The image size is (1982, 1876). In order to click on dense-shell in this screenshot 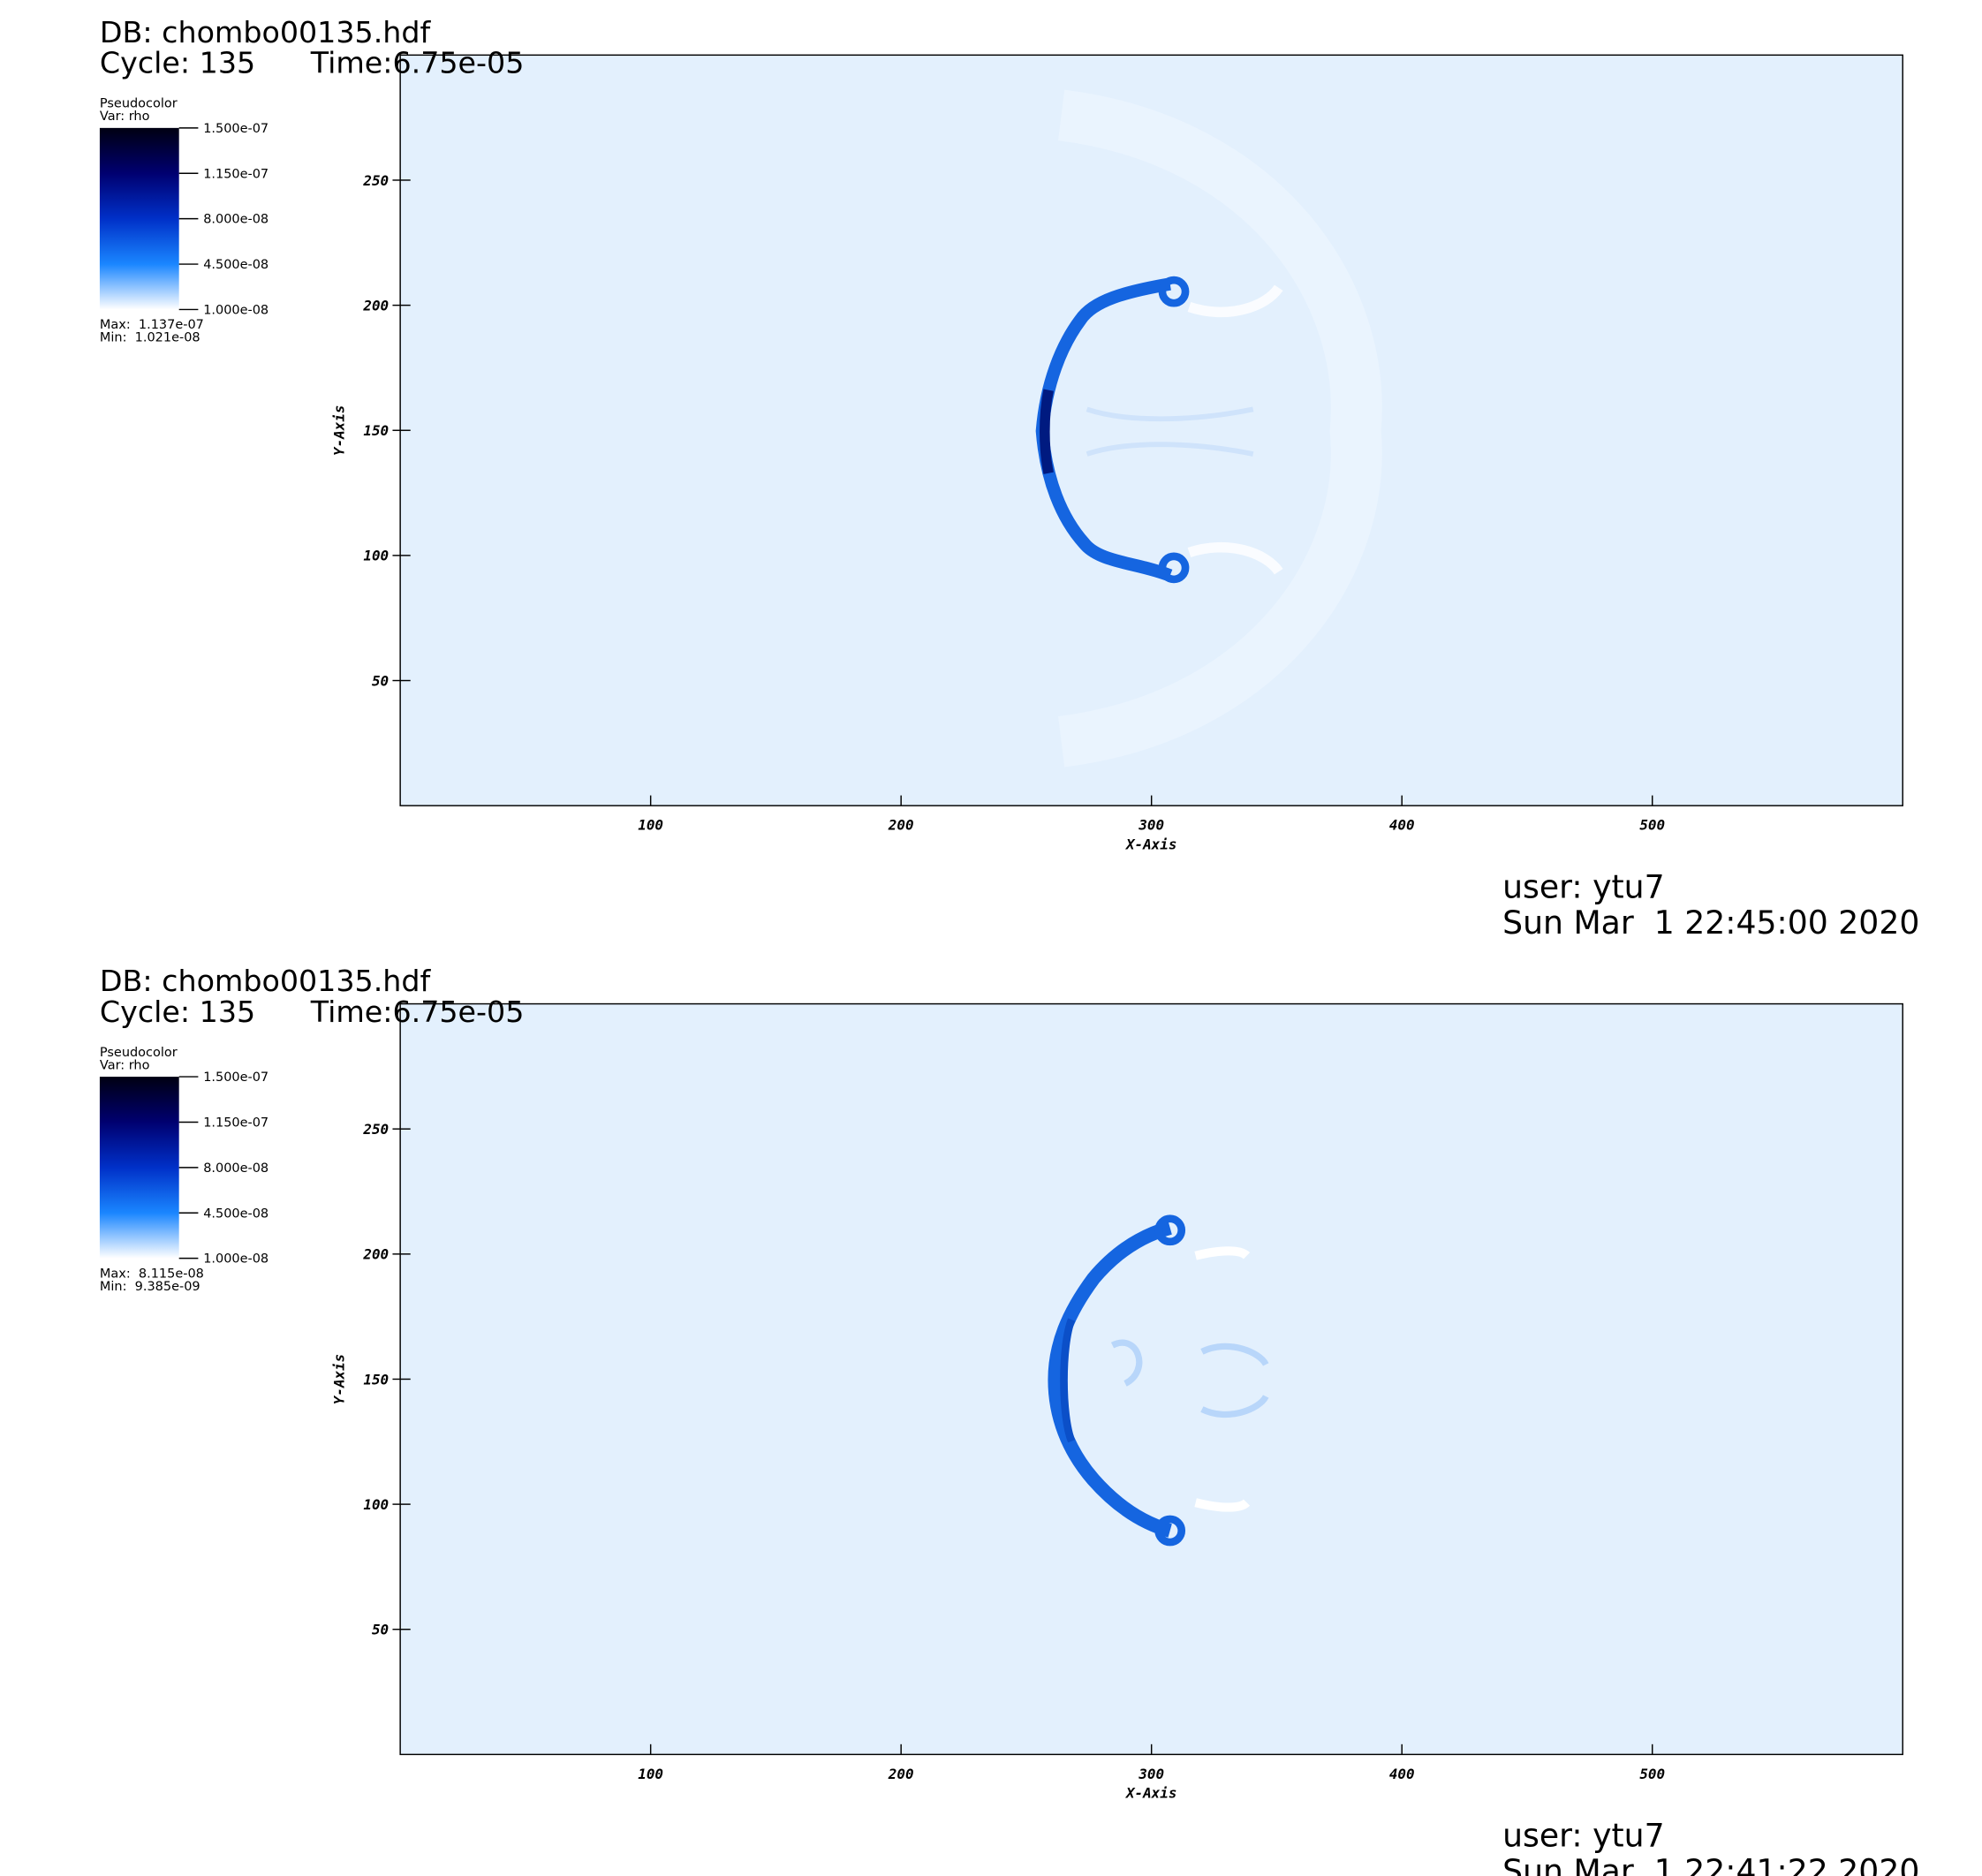, I will do `click(1110, 1379)`.